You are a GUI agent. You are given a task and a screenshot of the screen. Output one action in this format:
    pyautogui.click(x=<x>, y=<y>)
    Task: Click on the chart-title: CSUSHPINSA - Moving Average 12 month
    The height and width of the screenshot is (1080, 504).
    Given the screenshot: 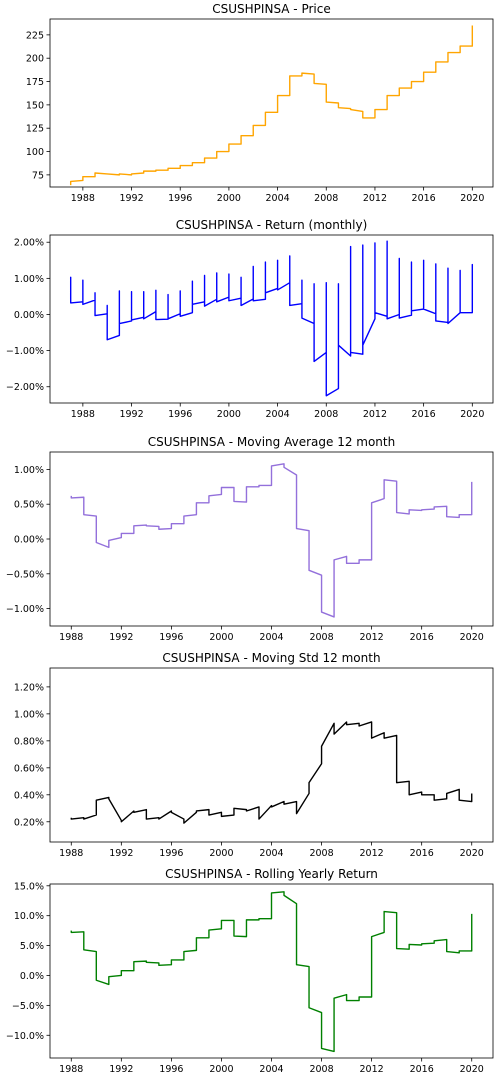 What is the action you would take?
    pyautogui.click(x=271, y=442)
    